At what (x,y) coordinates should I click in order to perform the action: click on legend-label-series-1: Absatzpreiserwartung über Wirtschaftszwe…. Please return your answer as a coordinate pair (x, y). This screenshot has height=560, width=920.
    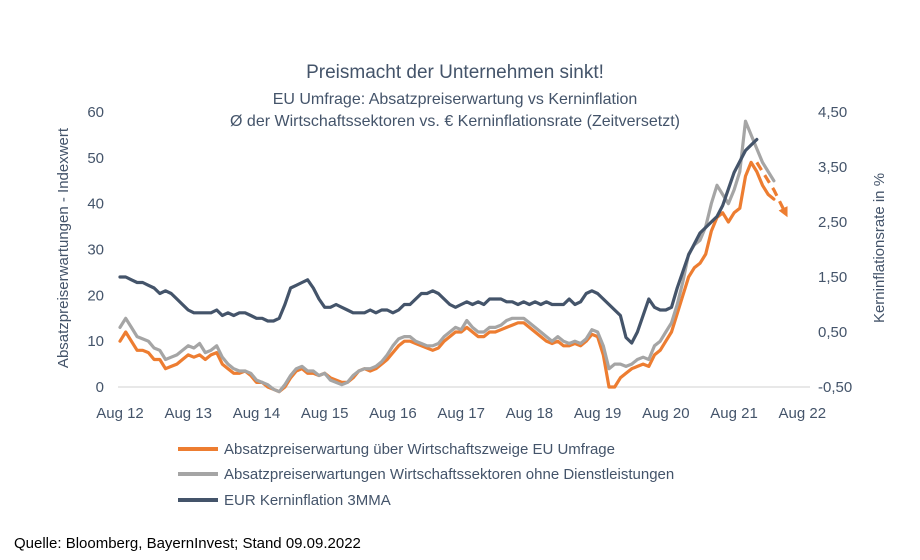
    Looking at the image, I should click on (419, 449).